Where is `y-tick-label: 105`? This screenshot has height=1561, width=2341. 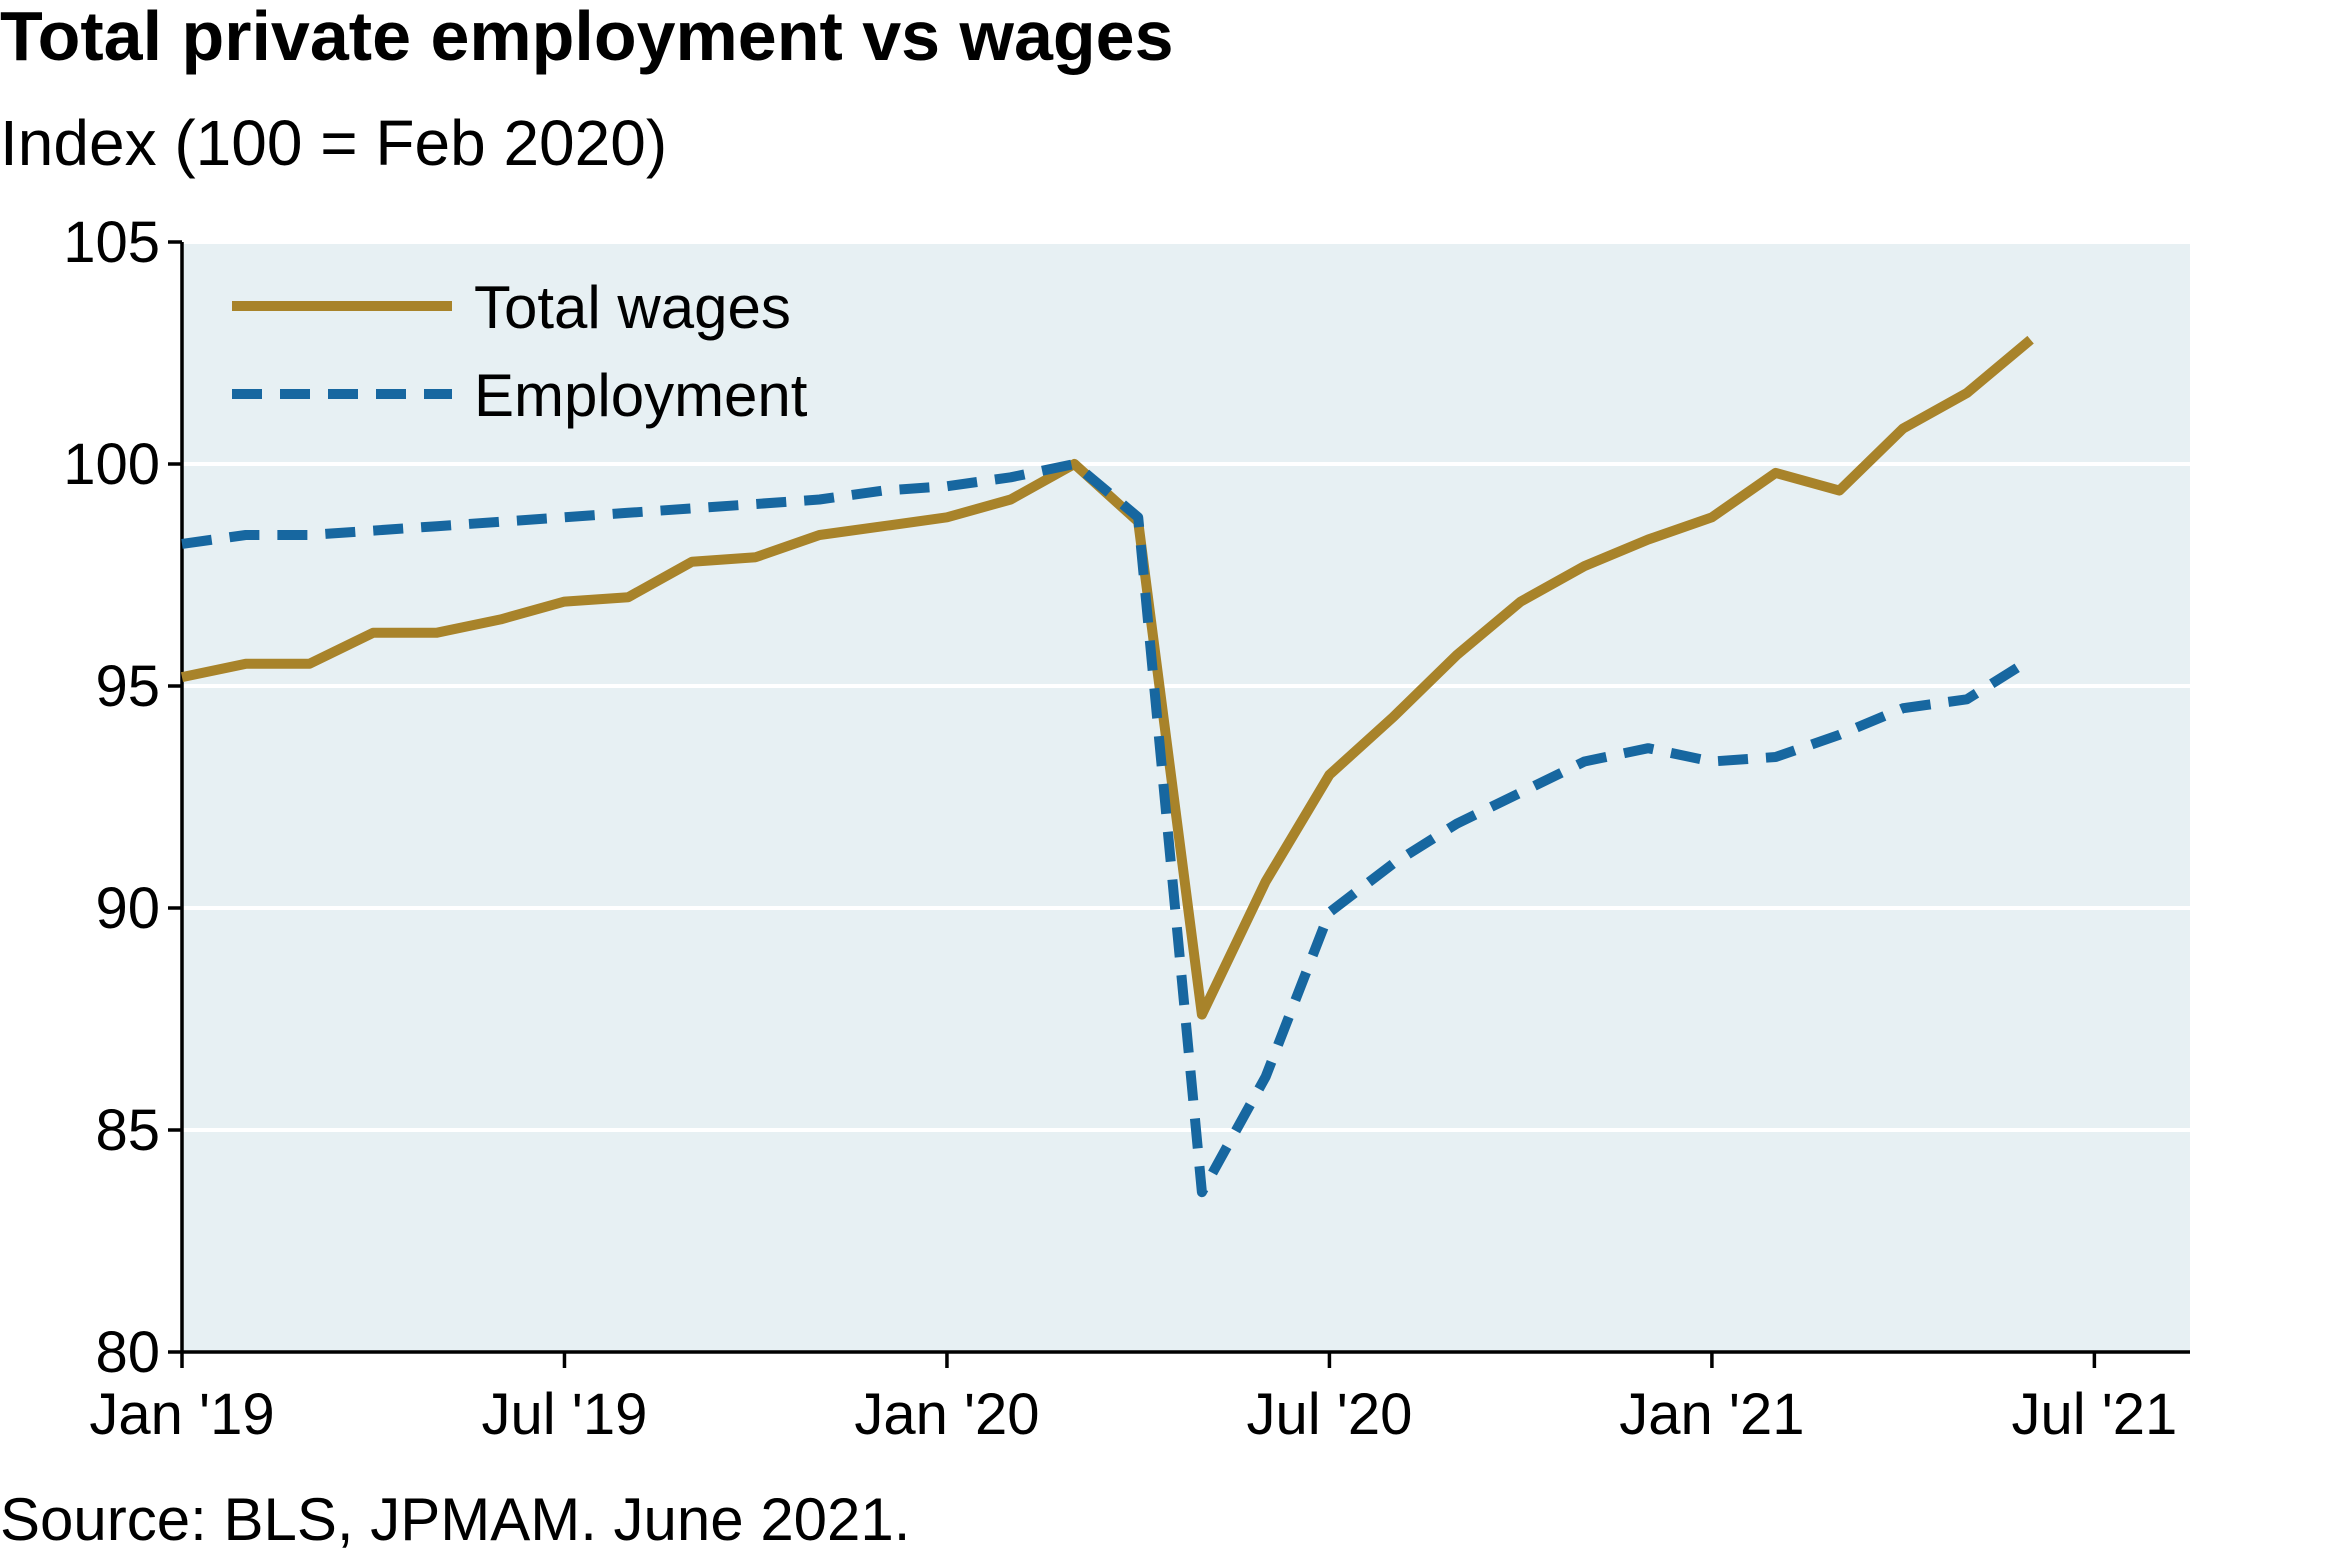 y-tick-label: 105 is located at coordinates (111, 242).